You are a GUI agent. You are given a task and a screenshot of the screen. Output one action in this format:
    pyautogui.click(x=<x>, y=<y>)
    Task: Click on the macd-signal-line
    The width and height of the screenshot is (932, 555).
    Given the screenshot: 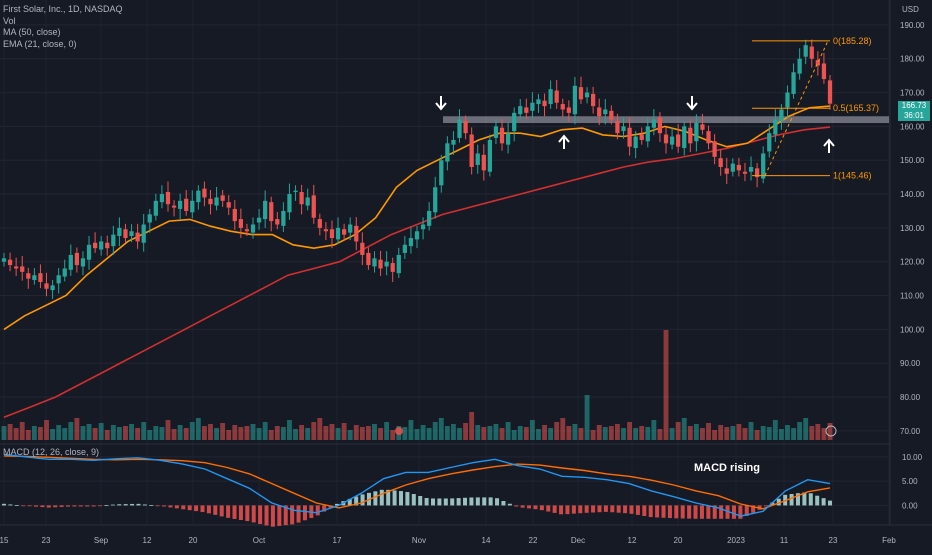 What is the action you would take?
    pyautogui.click(x=417, y=482)
    